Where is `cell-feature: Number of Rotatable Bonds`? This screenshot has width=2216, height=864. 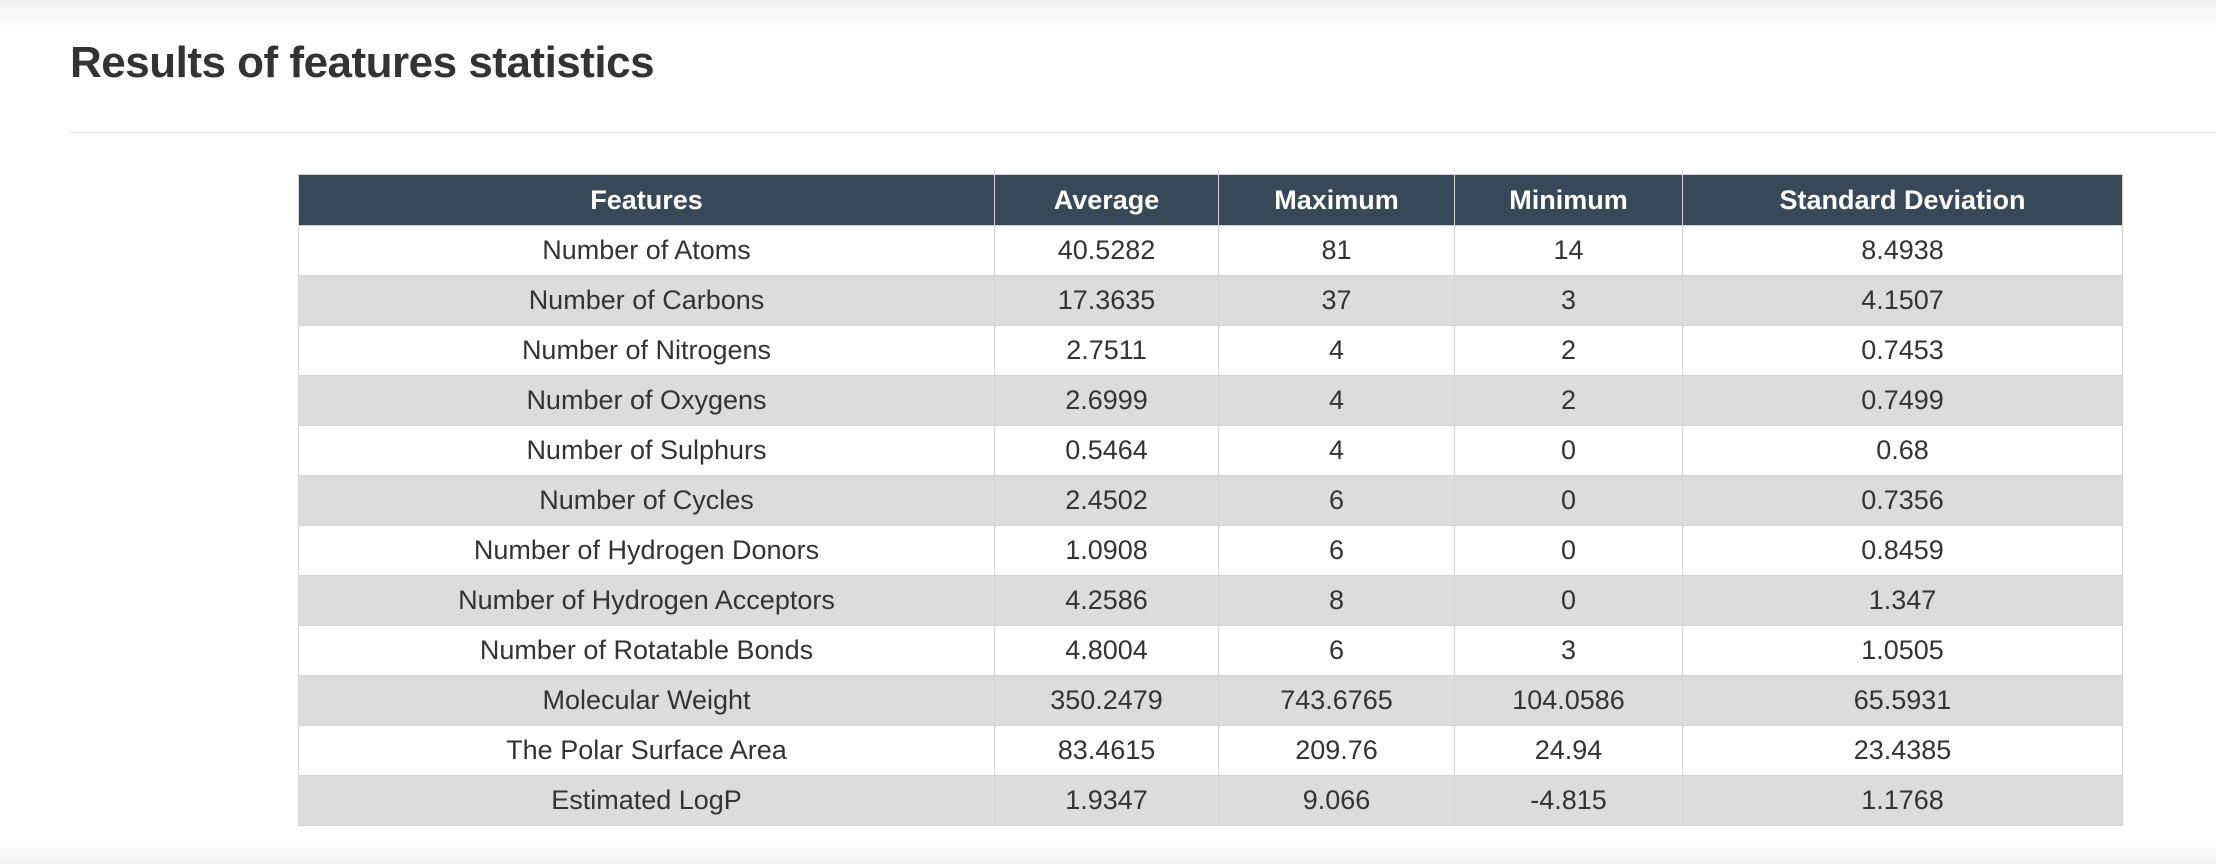 cell-feature: Number of Rotatable Bonds is located at coordinates (646, 650).